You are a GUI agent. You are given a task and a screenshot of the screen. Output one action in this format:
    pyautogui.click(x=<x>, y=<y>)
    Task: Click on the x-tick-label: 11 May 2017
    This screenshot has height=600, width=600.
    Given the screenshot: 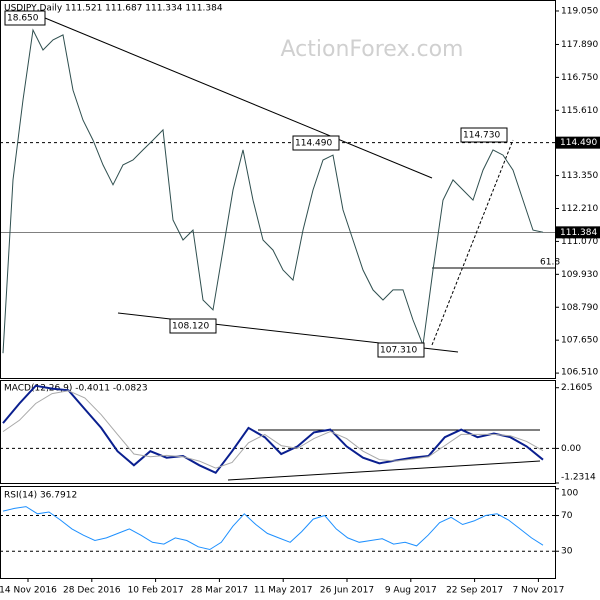 What is the action you would take?
    pyautogui.click(x=283, y=591)
    